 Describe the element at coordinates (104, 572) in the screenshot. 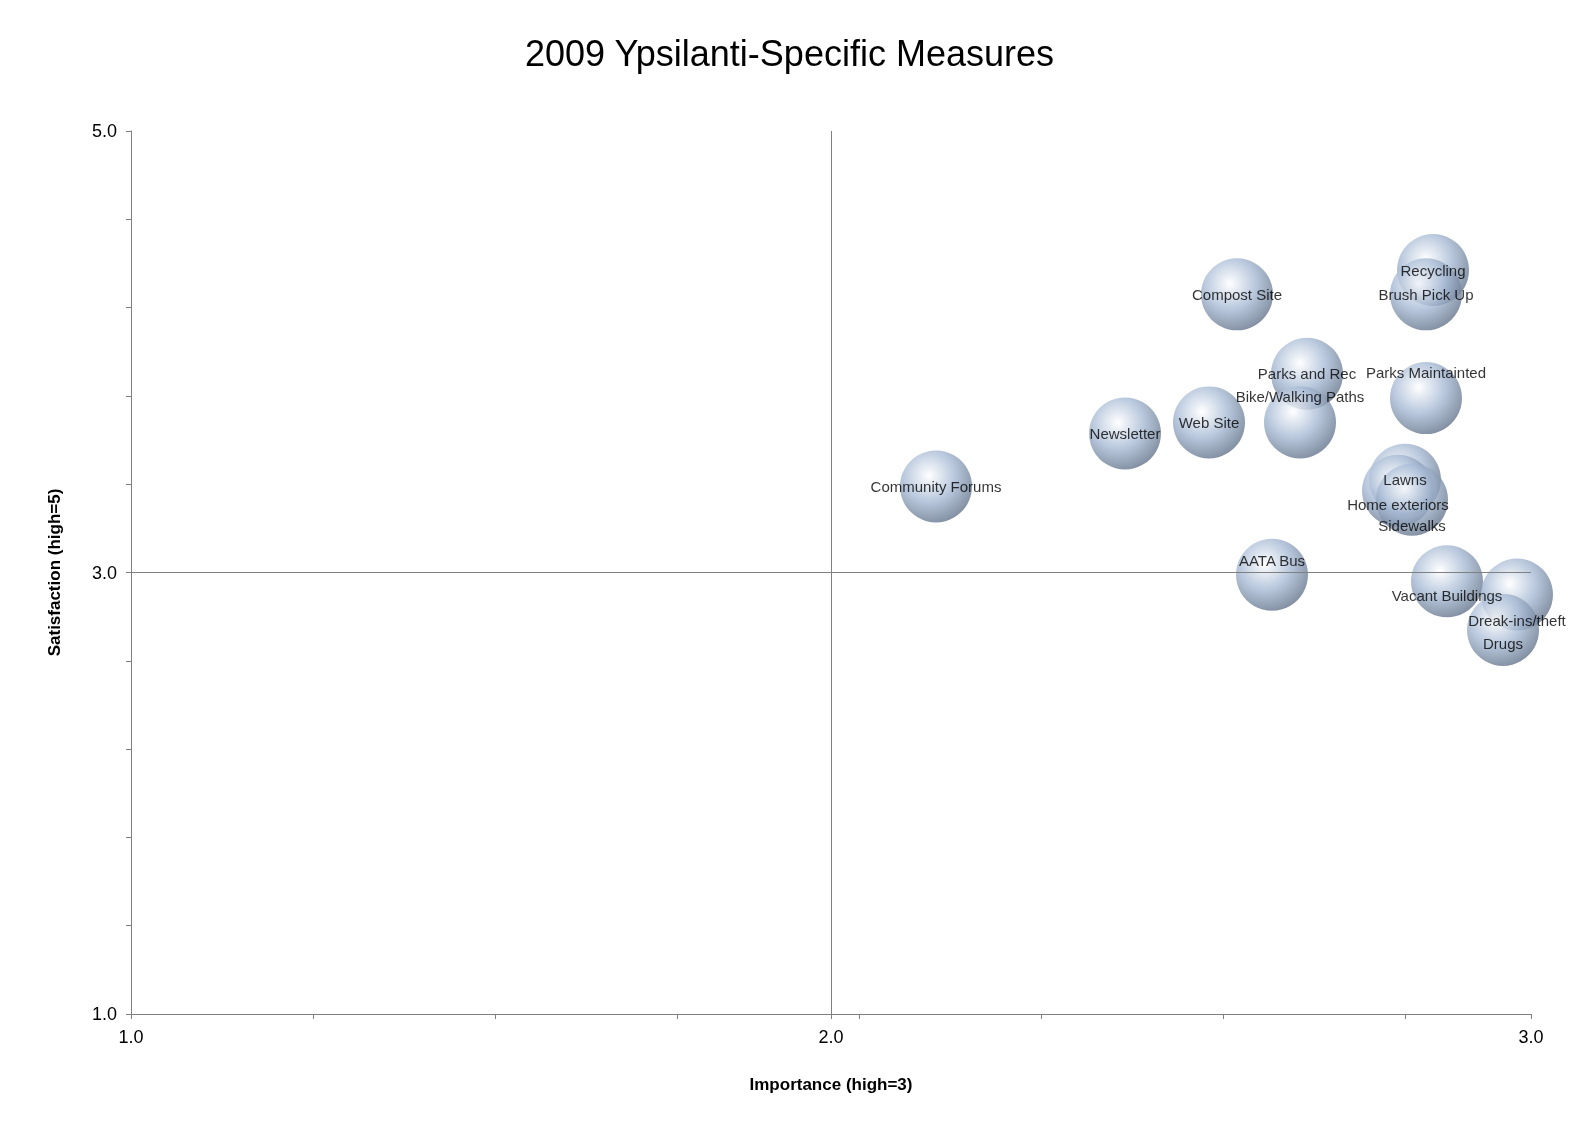

I see `y-tick-label: 3.0` at that location.